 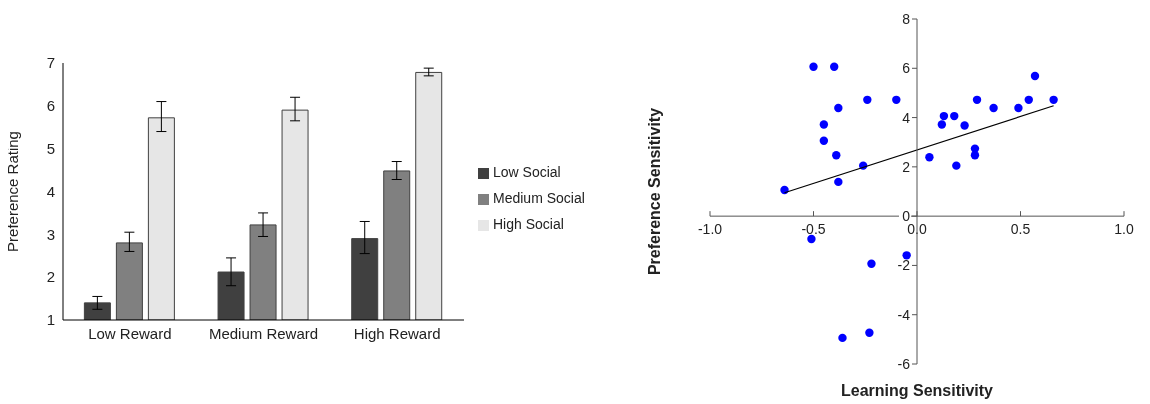 What do you see at coordinates (654, 191) in the screenshot?
I see `y-axis-title: Preference Sensitivity` at bounding box center [654, 191].